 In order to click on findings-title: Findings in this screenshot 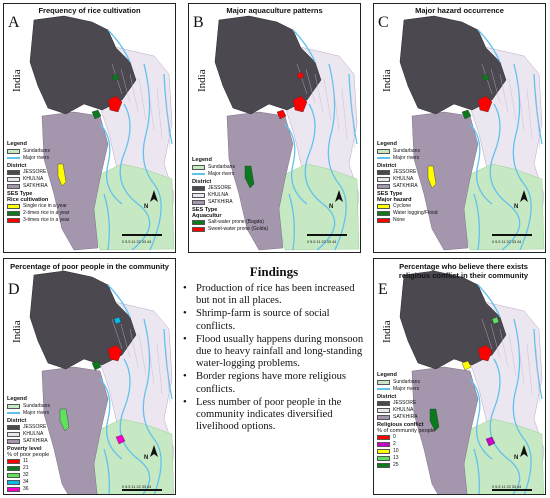, I will do `click(274, 271)`.